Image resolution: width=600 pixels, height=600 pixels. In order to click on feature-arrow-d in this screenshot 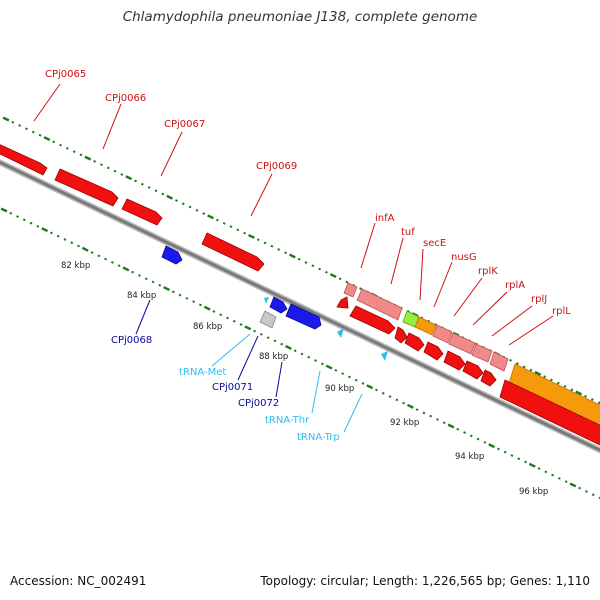, I will do `click(414, 342)`.